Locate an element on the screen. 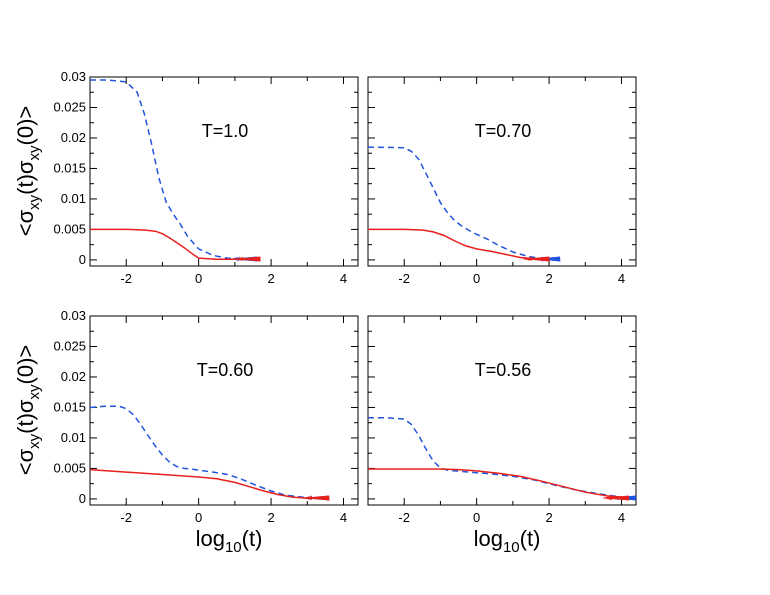 This screenshot has width=770, height=595. panel-title: T=0.70 is located at coordinates (503, 131).